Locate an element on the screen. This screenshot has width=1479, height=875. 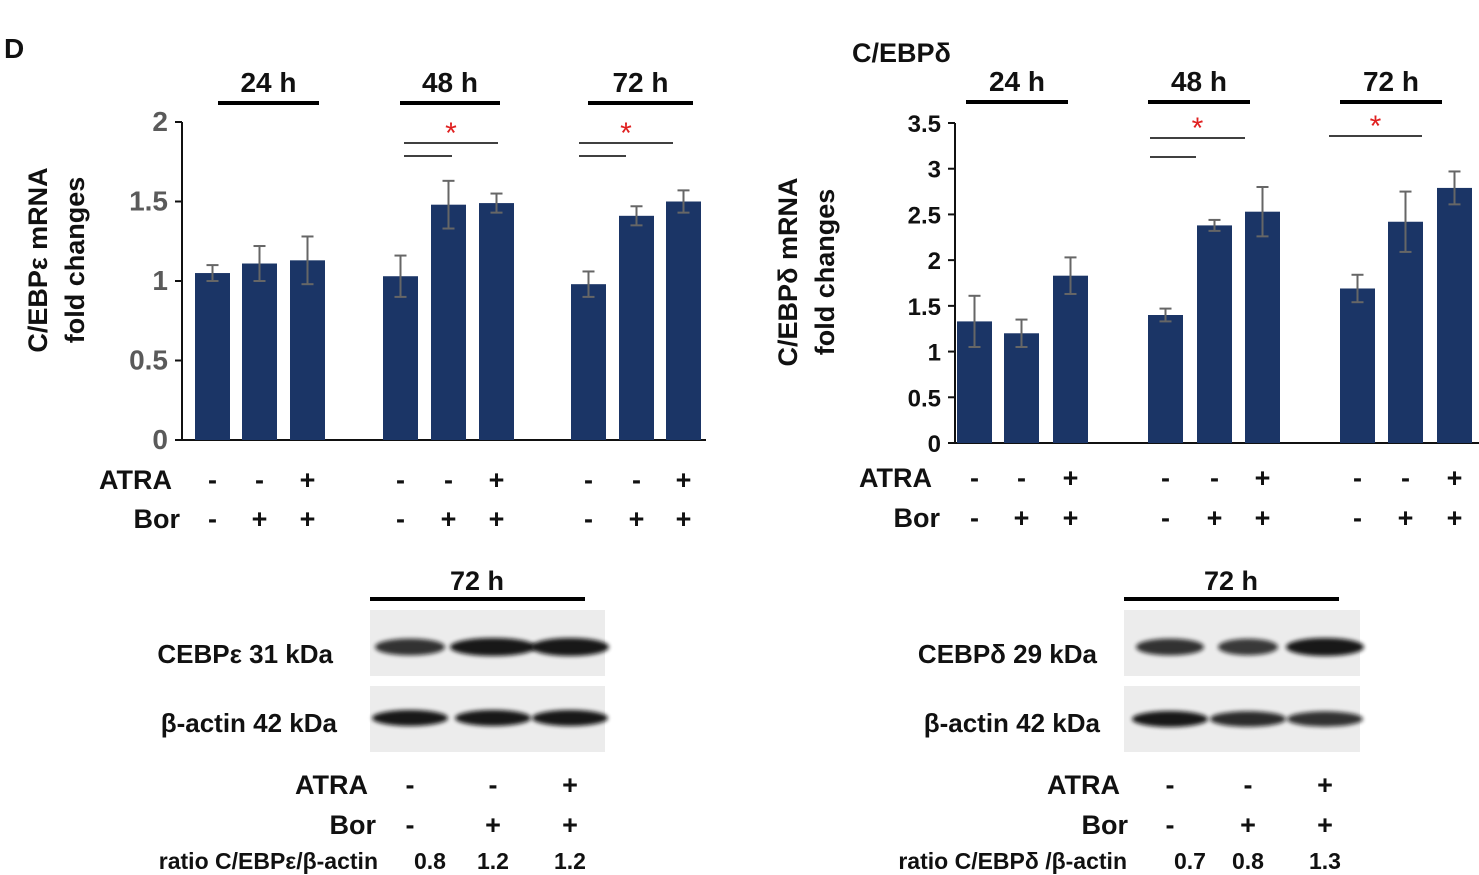
chart-2-atra-row-label: ATRA is located at coordinates (895, 478).